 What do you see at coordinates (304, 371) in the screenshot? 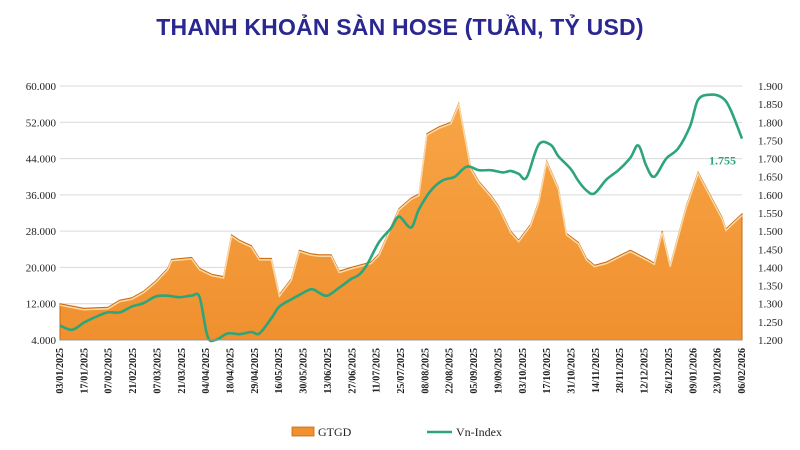
I see `x-tick-label: 30/05/2025` at bounding box center [304, 371].